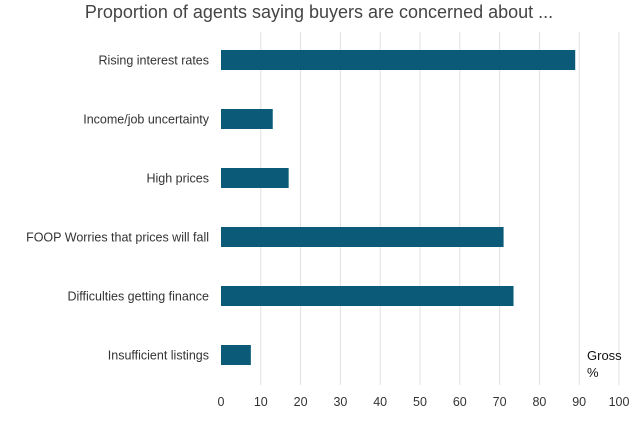 This screenshot has width=638, height=426. What do you see at coordinates (154, 61) in the screenshot?
I see `category-label: Rising interest rates` at bounding box center [154, 61].